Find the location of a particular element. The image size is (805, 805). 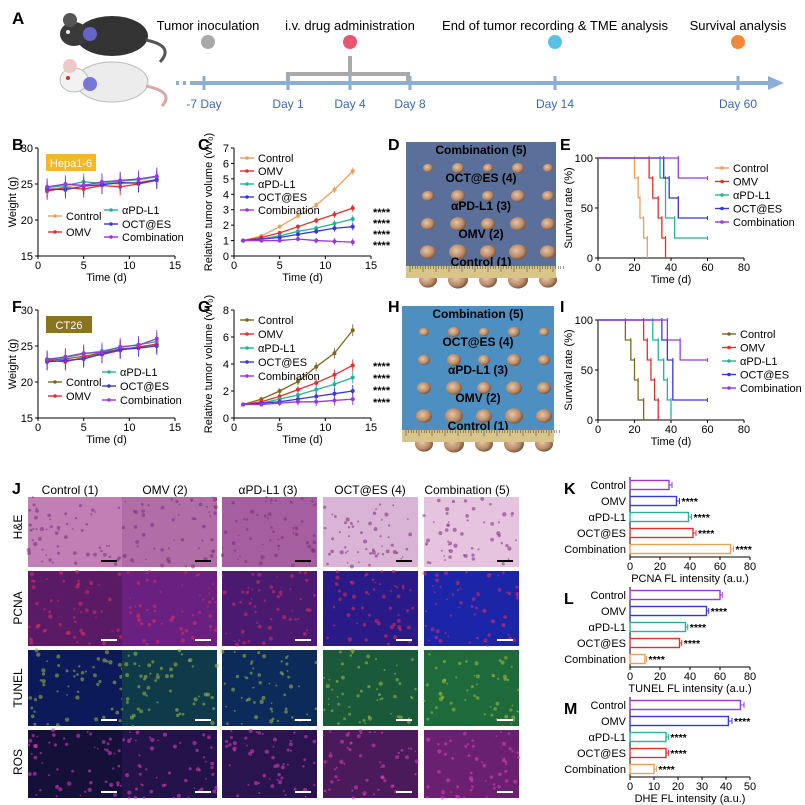

legend-label: Combination is located at coordinates (153, 238).